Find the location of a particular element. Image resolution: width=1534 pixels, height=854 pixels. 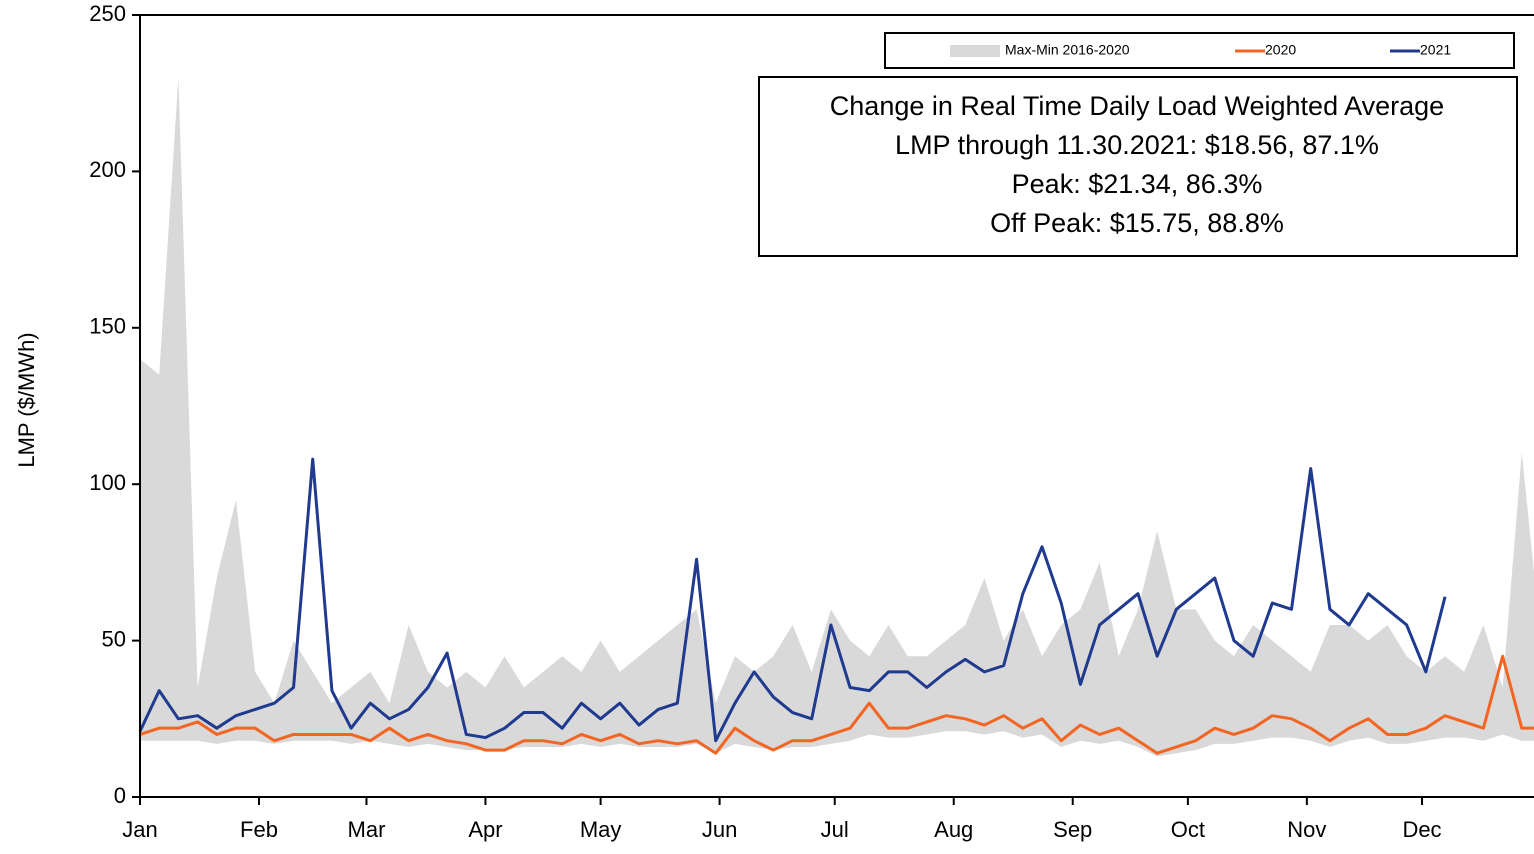

x-tick-label: Jun is located at coordinates (719, 829).